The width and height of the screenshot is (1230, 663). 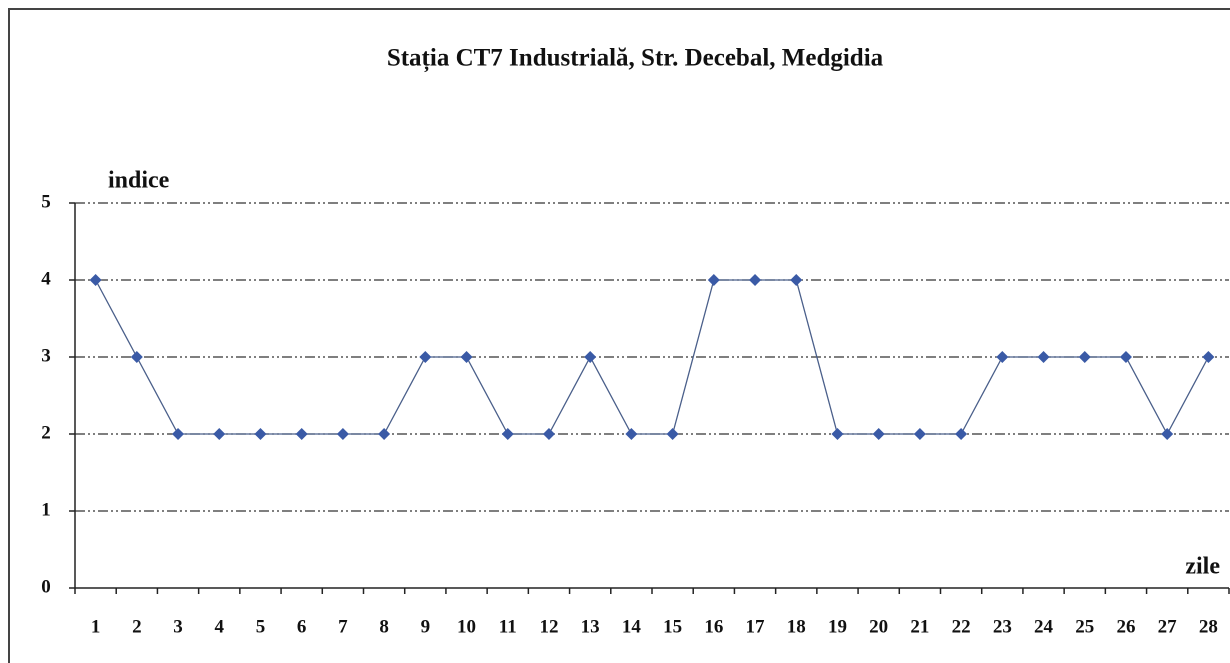 I want to click on x-tick-label: 23, so click(x=1002, y=626).